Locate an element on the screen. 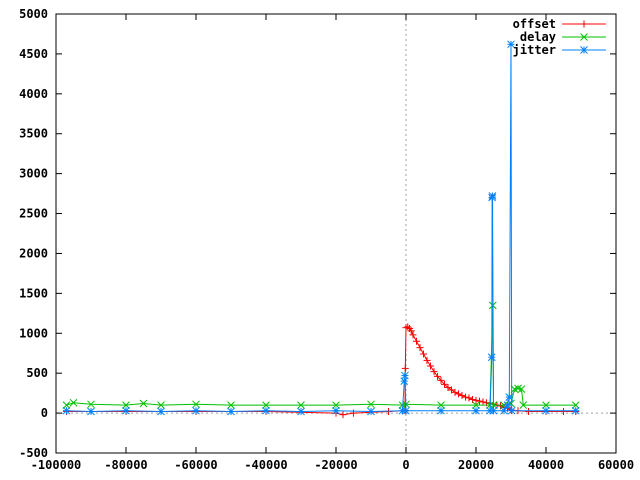 This screenshot has height=480, width=640. y-tick-label: 2500 is located at coordinates (33, 214).